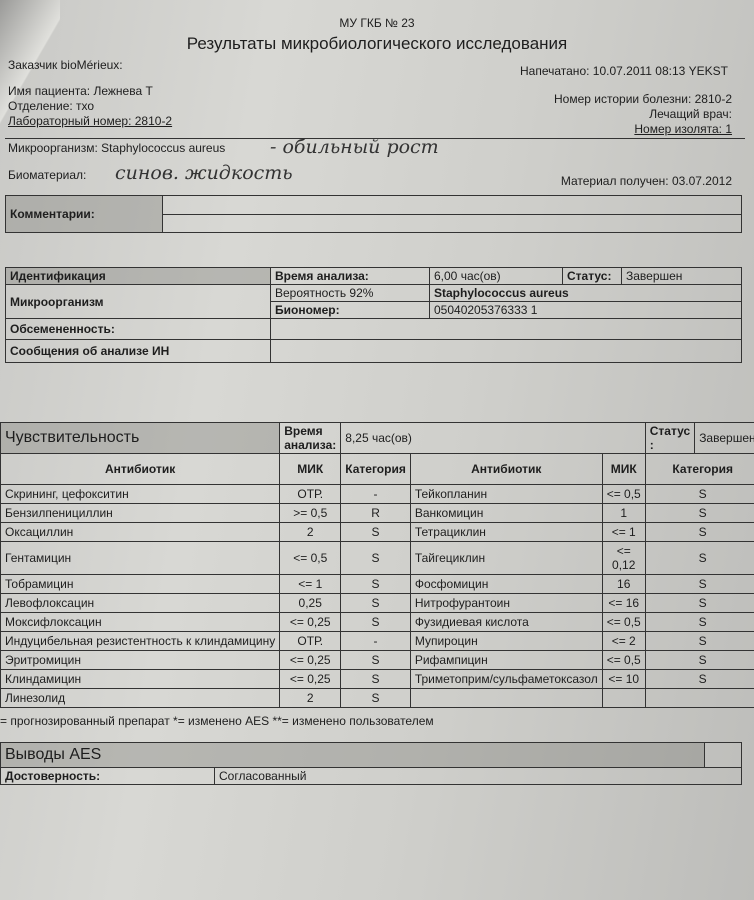 Image resolution: width=754 pixels, height=900 pixels. I want to click on doctor: Лечащий врач:, so click(690, 114).